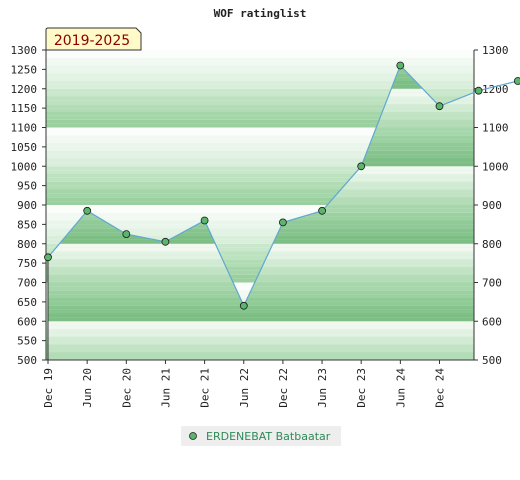  I want to click on y-left-tick-label: 950, so click(27, 186).